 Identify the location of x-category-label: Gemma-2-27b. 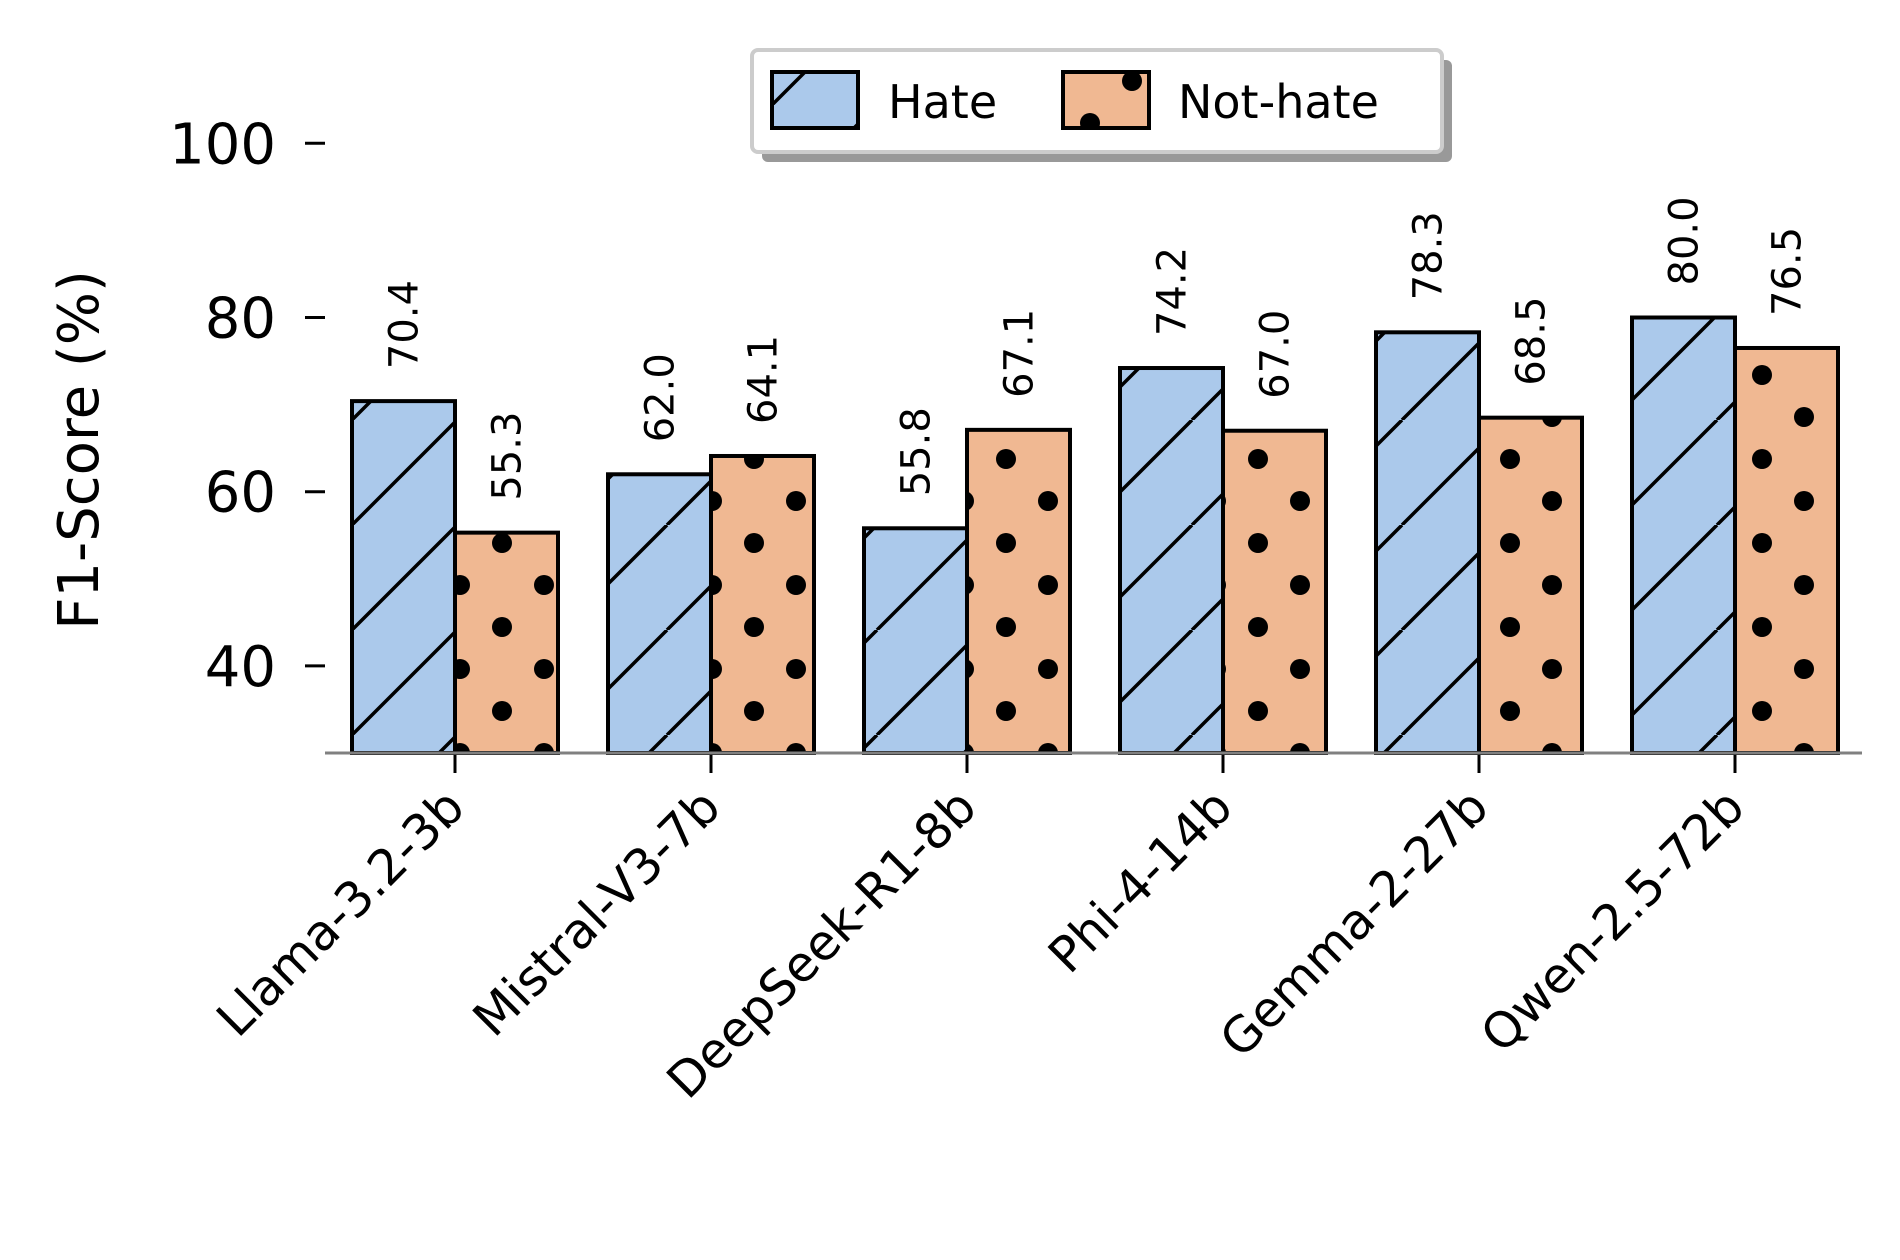
(1354, 923).